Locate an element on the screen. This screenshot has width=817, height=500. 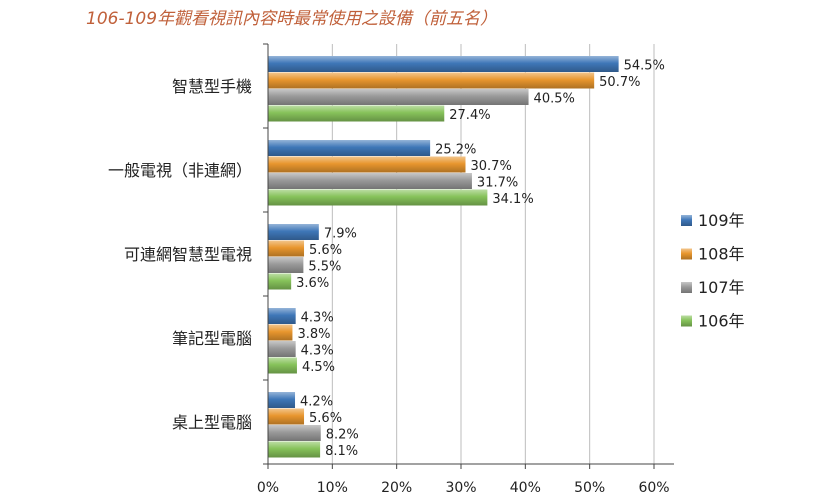
x-tick-label: 30% is located at coordinates (460, 488).